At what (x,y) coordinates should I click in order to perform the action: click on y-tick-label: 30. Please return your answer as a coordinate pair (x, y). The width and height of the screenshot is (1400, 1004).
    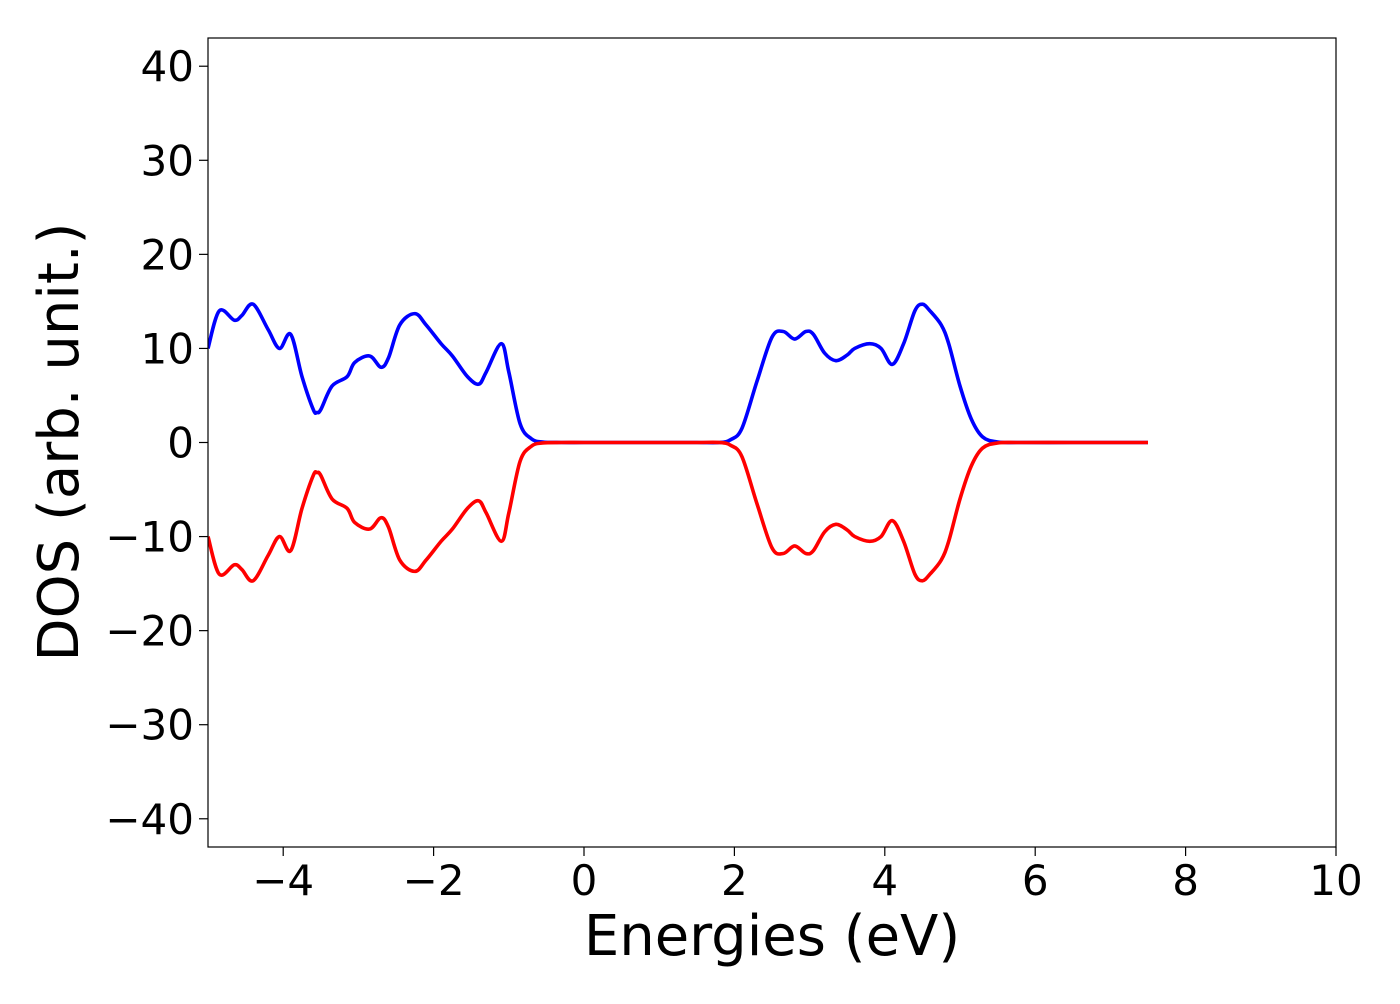
    Looking at the image, I should click on (167, 160).